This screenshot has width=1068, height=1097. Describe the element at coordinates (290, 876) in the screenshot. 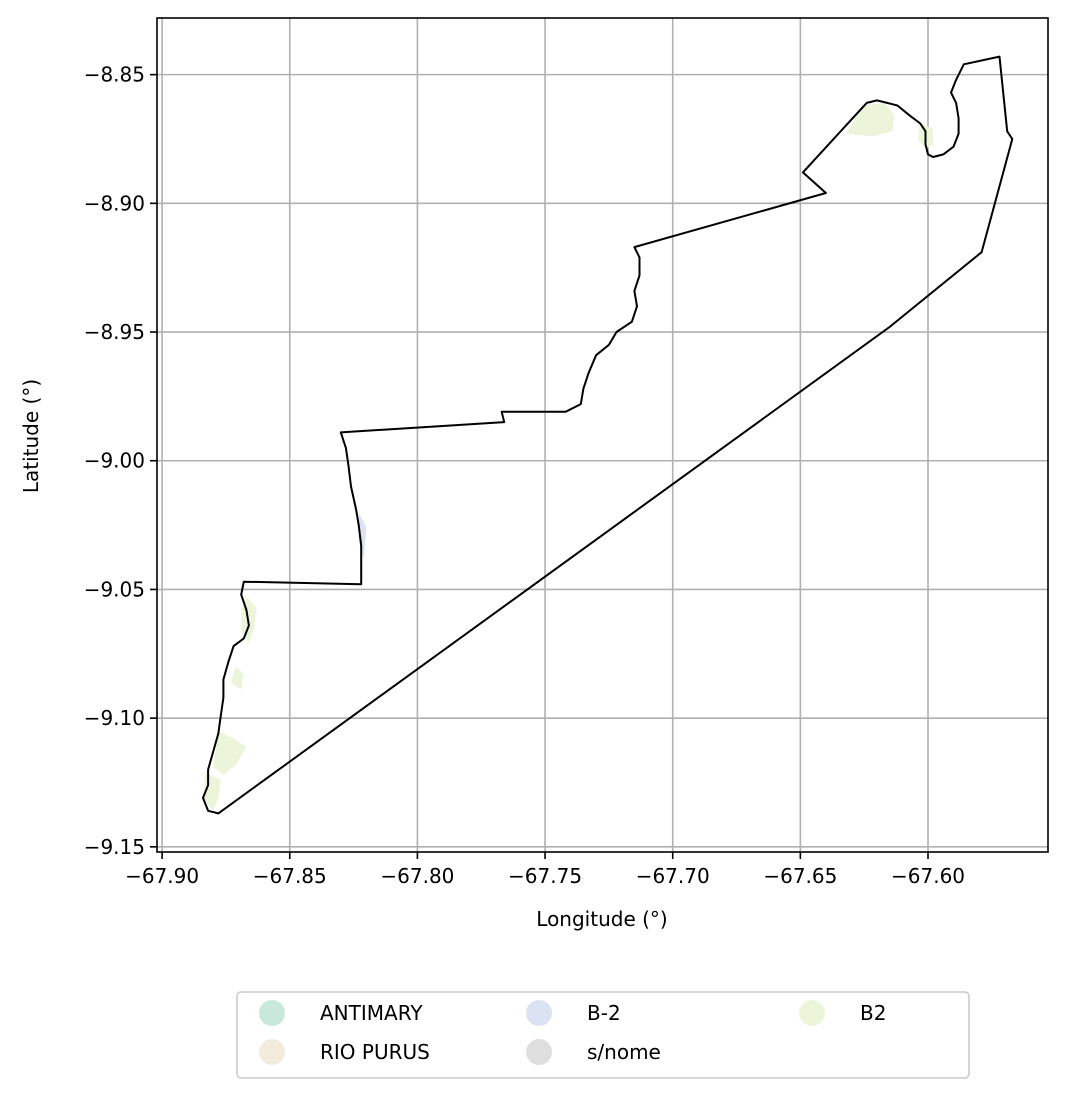

I see `x-tick-label-1: −67.85` at that location.